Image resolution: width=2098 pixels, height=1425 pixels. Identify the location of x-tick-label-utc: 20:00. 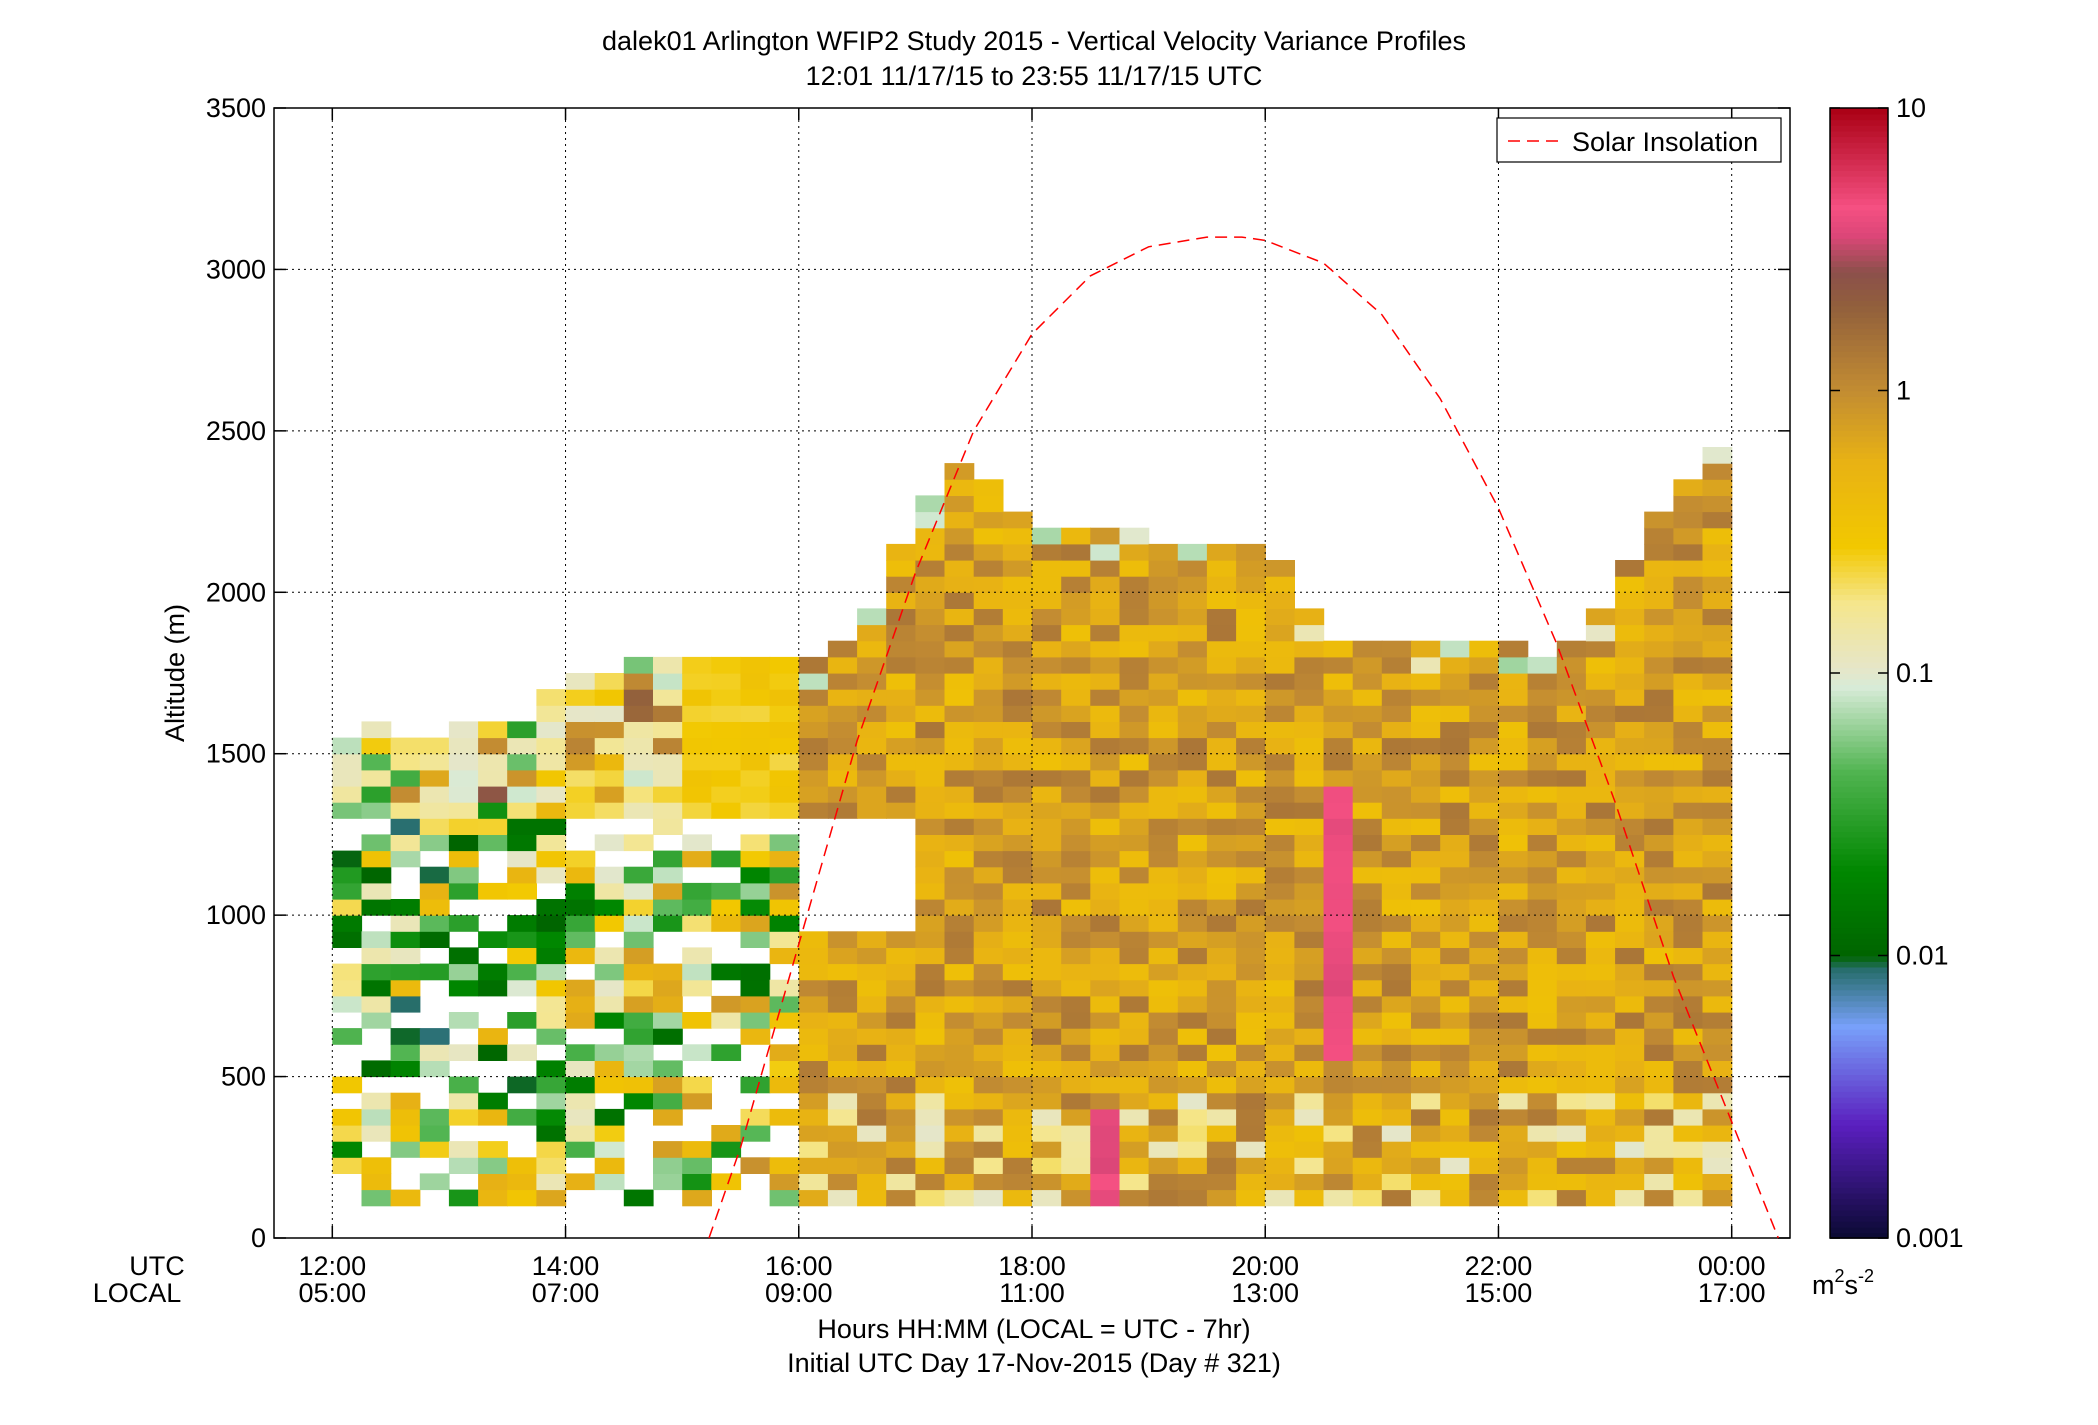
(1265, 1266).